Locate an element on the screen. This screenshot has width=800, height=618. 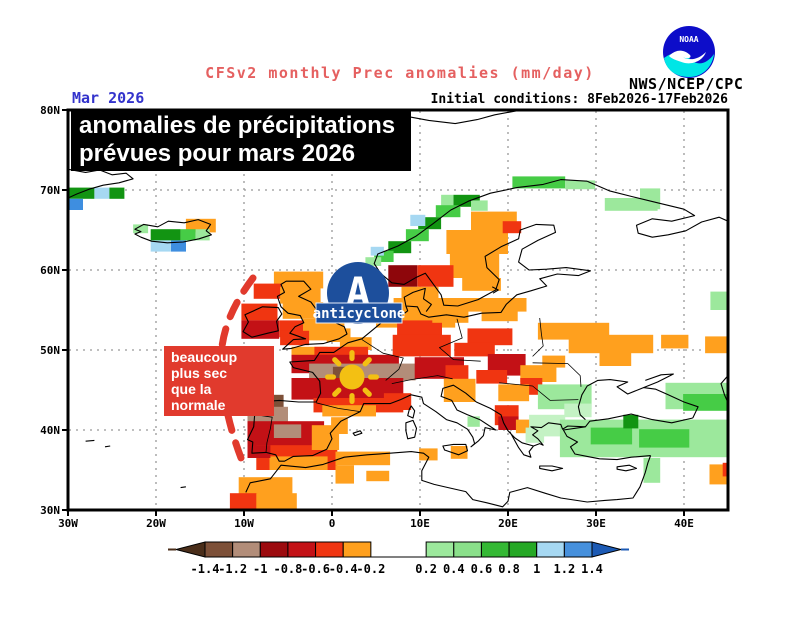
lat-label: 70N is located at coordinates (50, 190).